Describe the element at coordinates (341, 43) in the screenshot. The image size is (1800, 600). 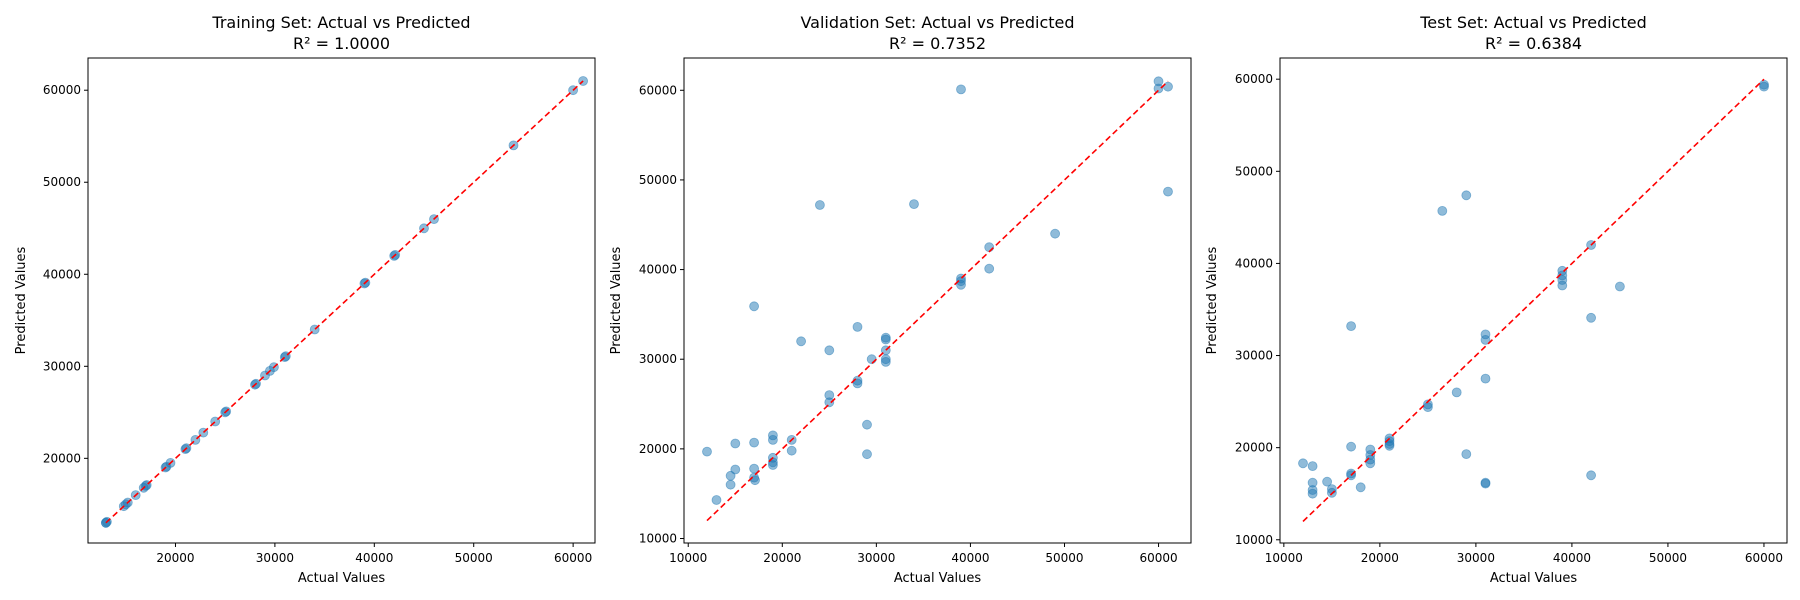
I see `panel-subtitle: R² = 1.0000` at that location.